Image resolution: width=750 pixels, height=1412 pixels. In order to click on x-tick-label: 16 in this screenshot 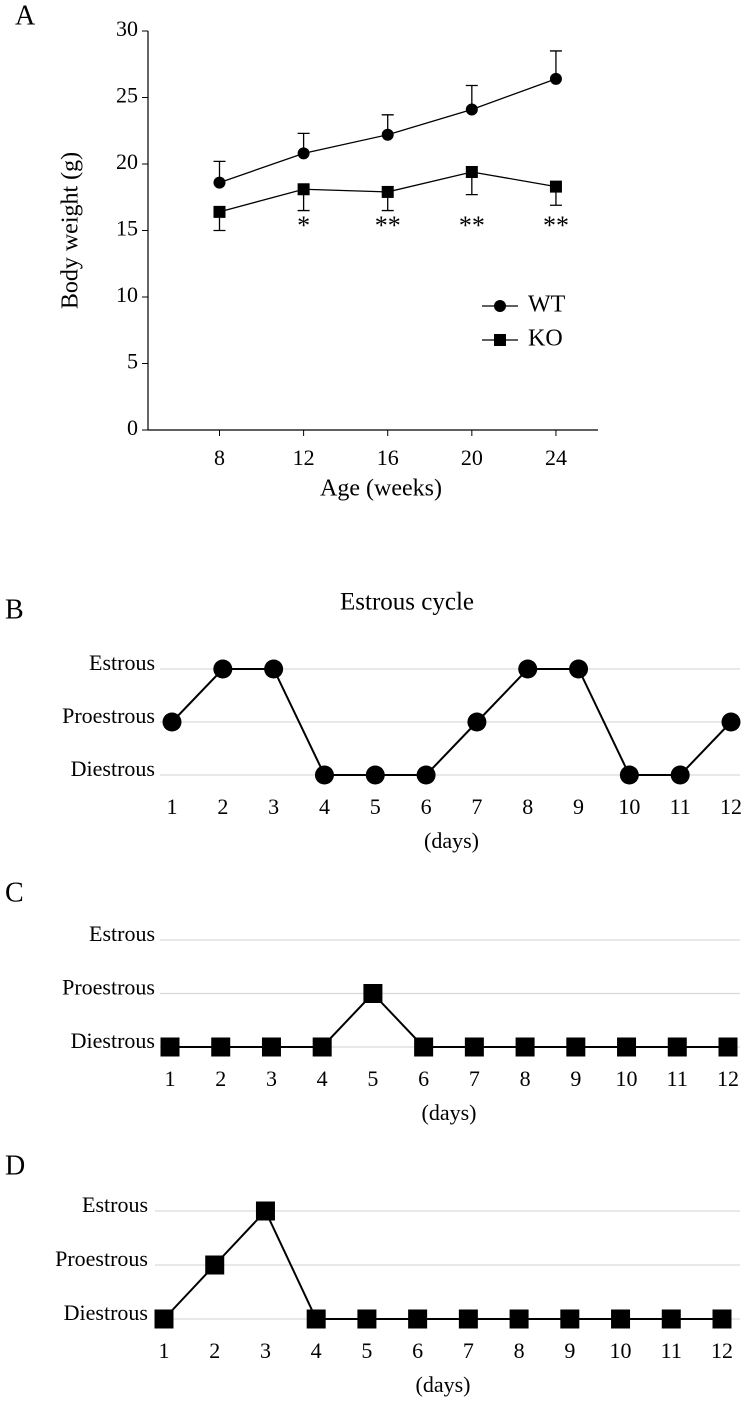, I will do `click(388, 457)`.